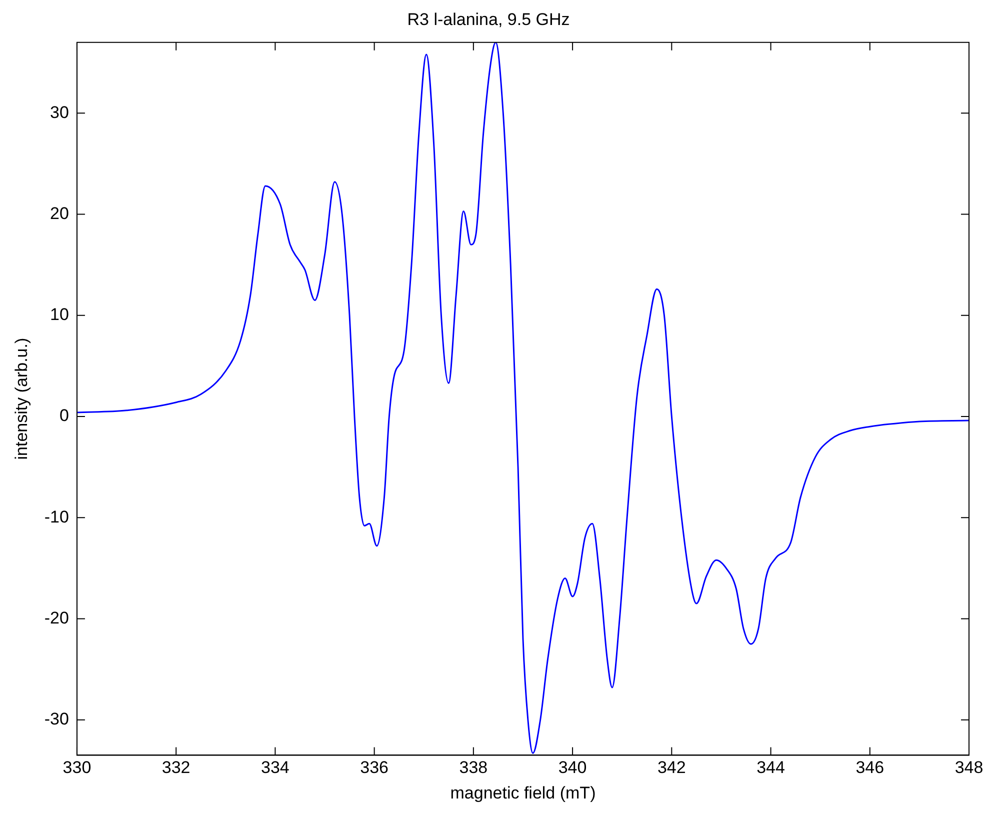 The width and height of the screenshot is (993, 814). What do you see at coordinates (56, 516) in the screenshot?
I see `y-tick-label: -10` at bounding box center [56, 516].